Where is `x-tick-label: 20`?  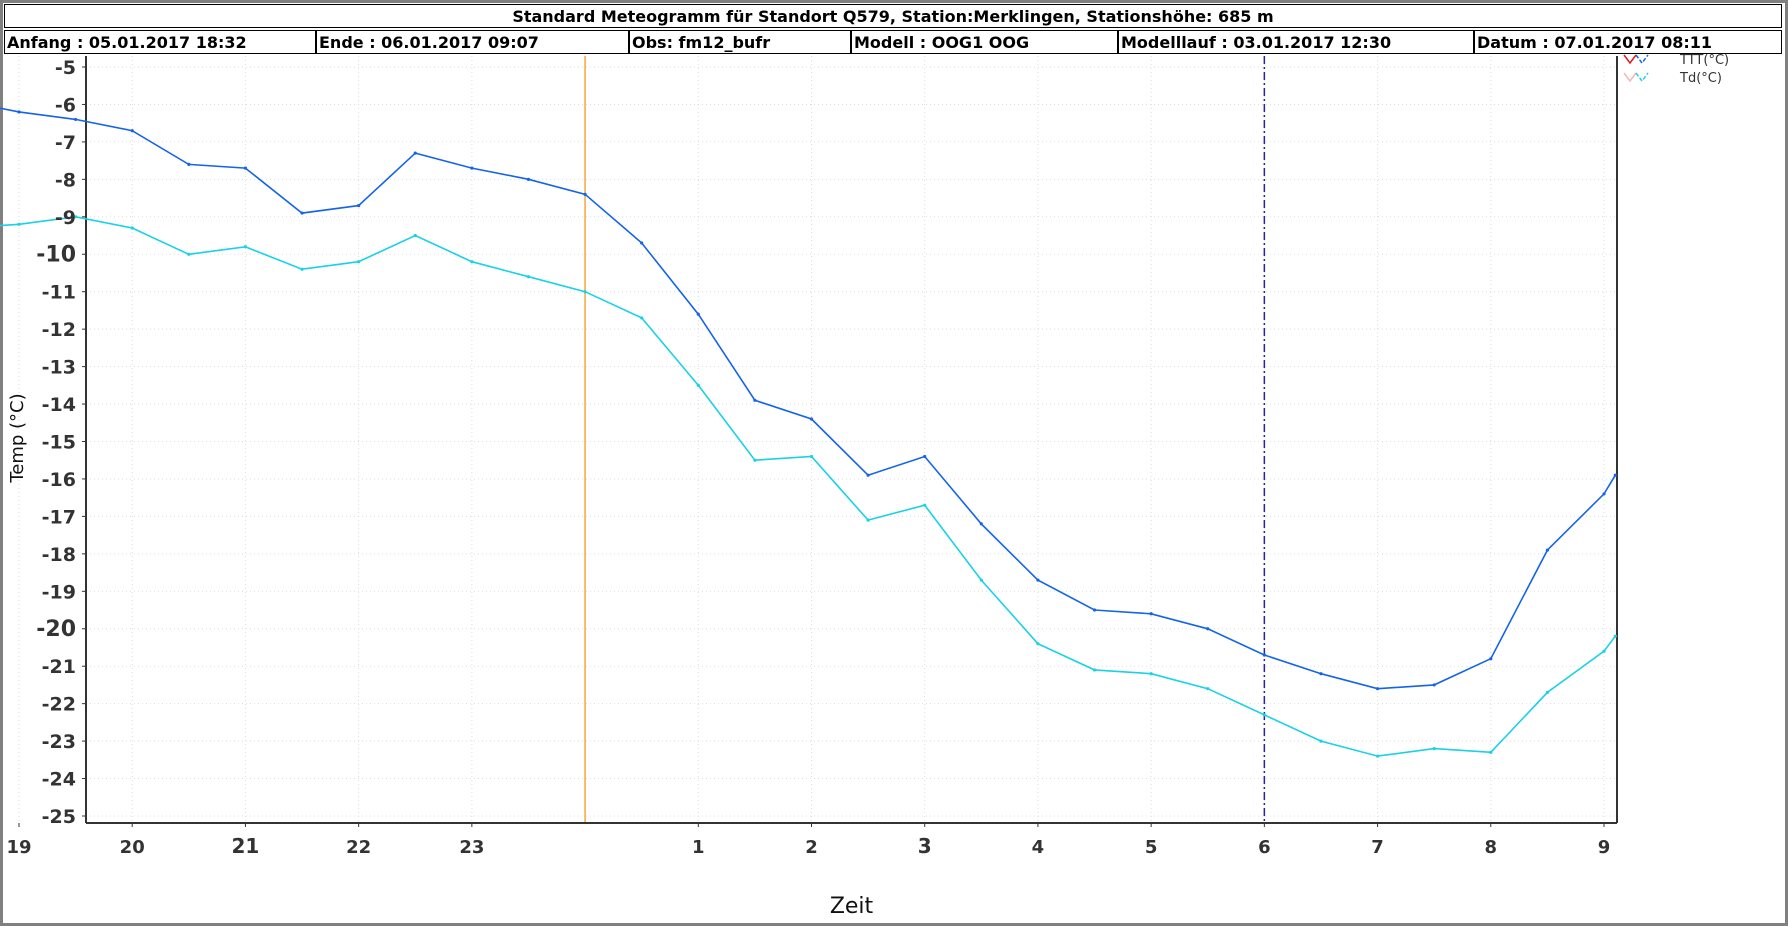 x-tick-label: 20 is located at coordinates (132, 847).